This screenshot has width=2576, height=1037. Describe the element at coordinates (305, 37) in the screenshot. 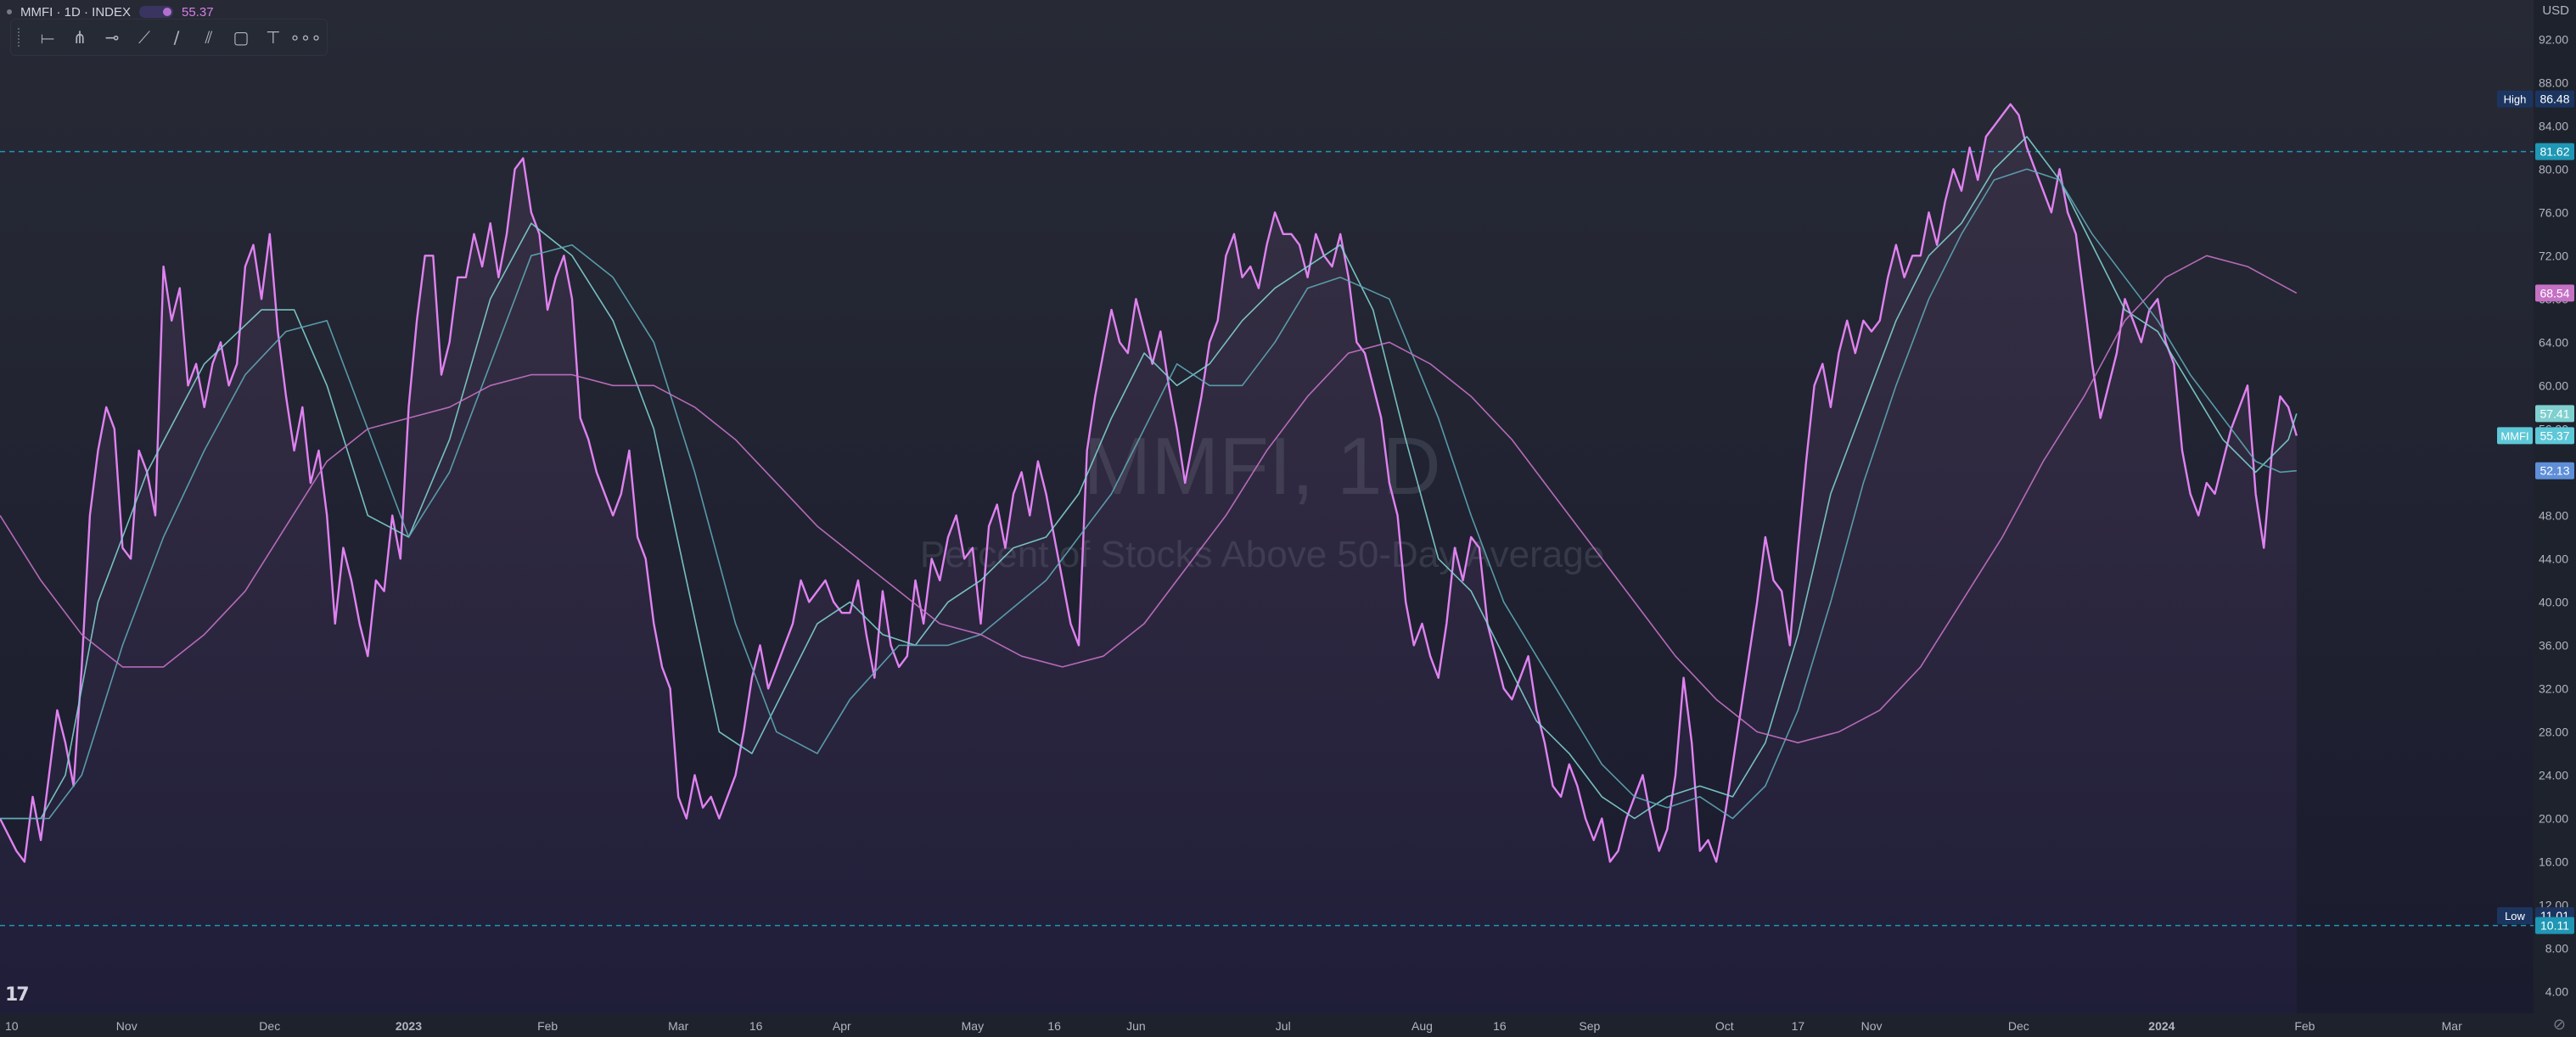

I see `more-tools-icon: ∘∘∘` at that location.